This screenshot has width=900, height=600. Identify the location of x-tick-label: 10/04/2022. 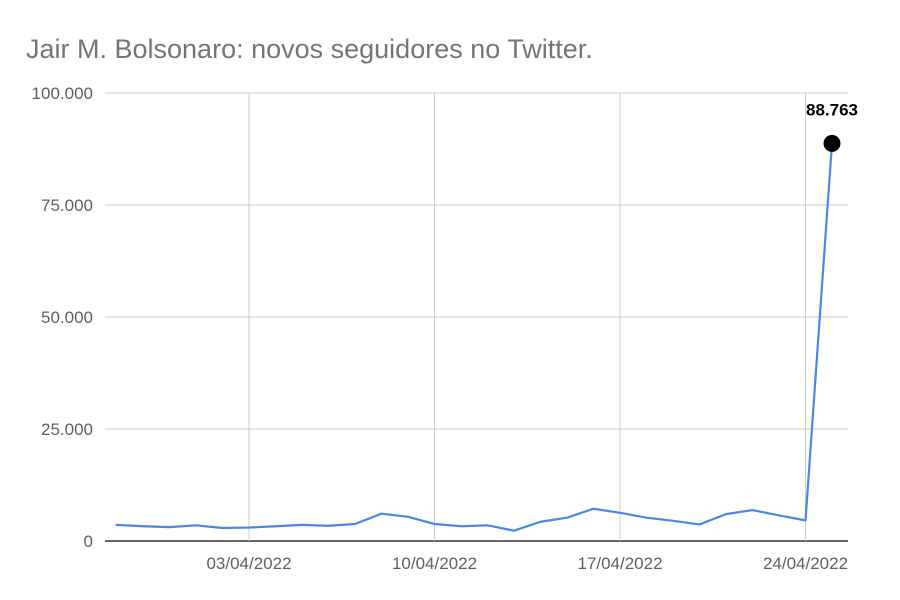
(434, 563).